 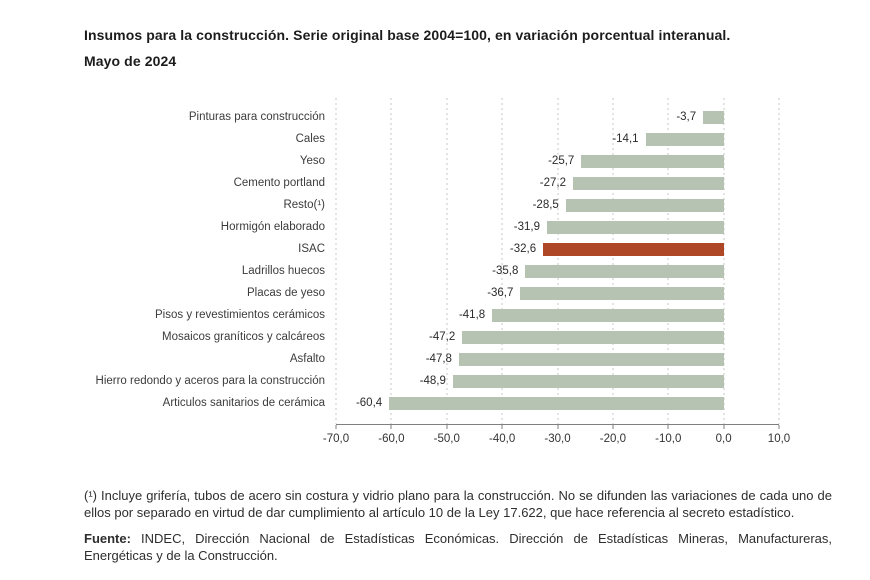 What do you see at coordinates (612, 439) in the screenshot?
I see `axis-tick-label: -20,0` at bounding box center [612, 439].